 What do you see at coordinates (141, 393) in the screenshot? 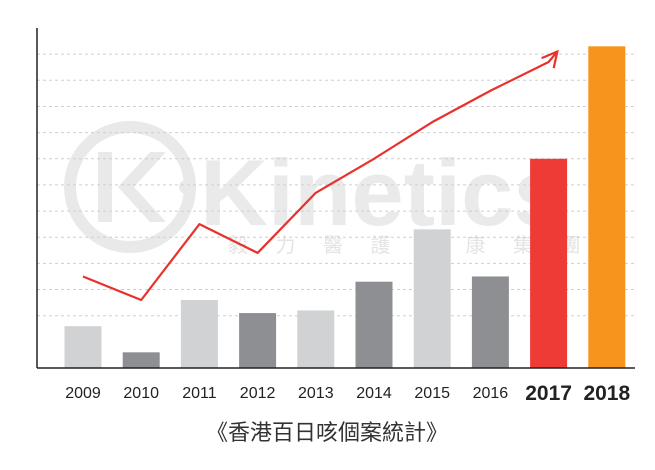
I see `x-tick-label-2010: 2010` at bounding box center [141, 393].